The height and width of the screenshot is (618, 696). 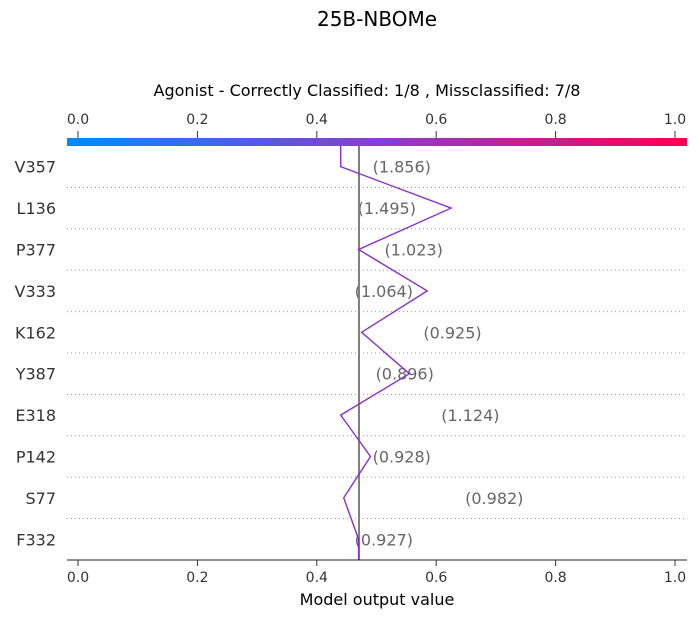 I want to click on bottom-tick-label: 1.0, so click(x=675, y=578).